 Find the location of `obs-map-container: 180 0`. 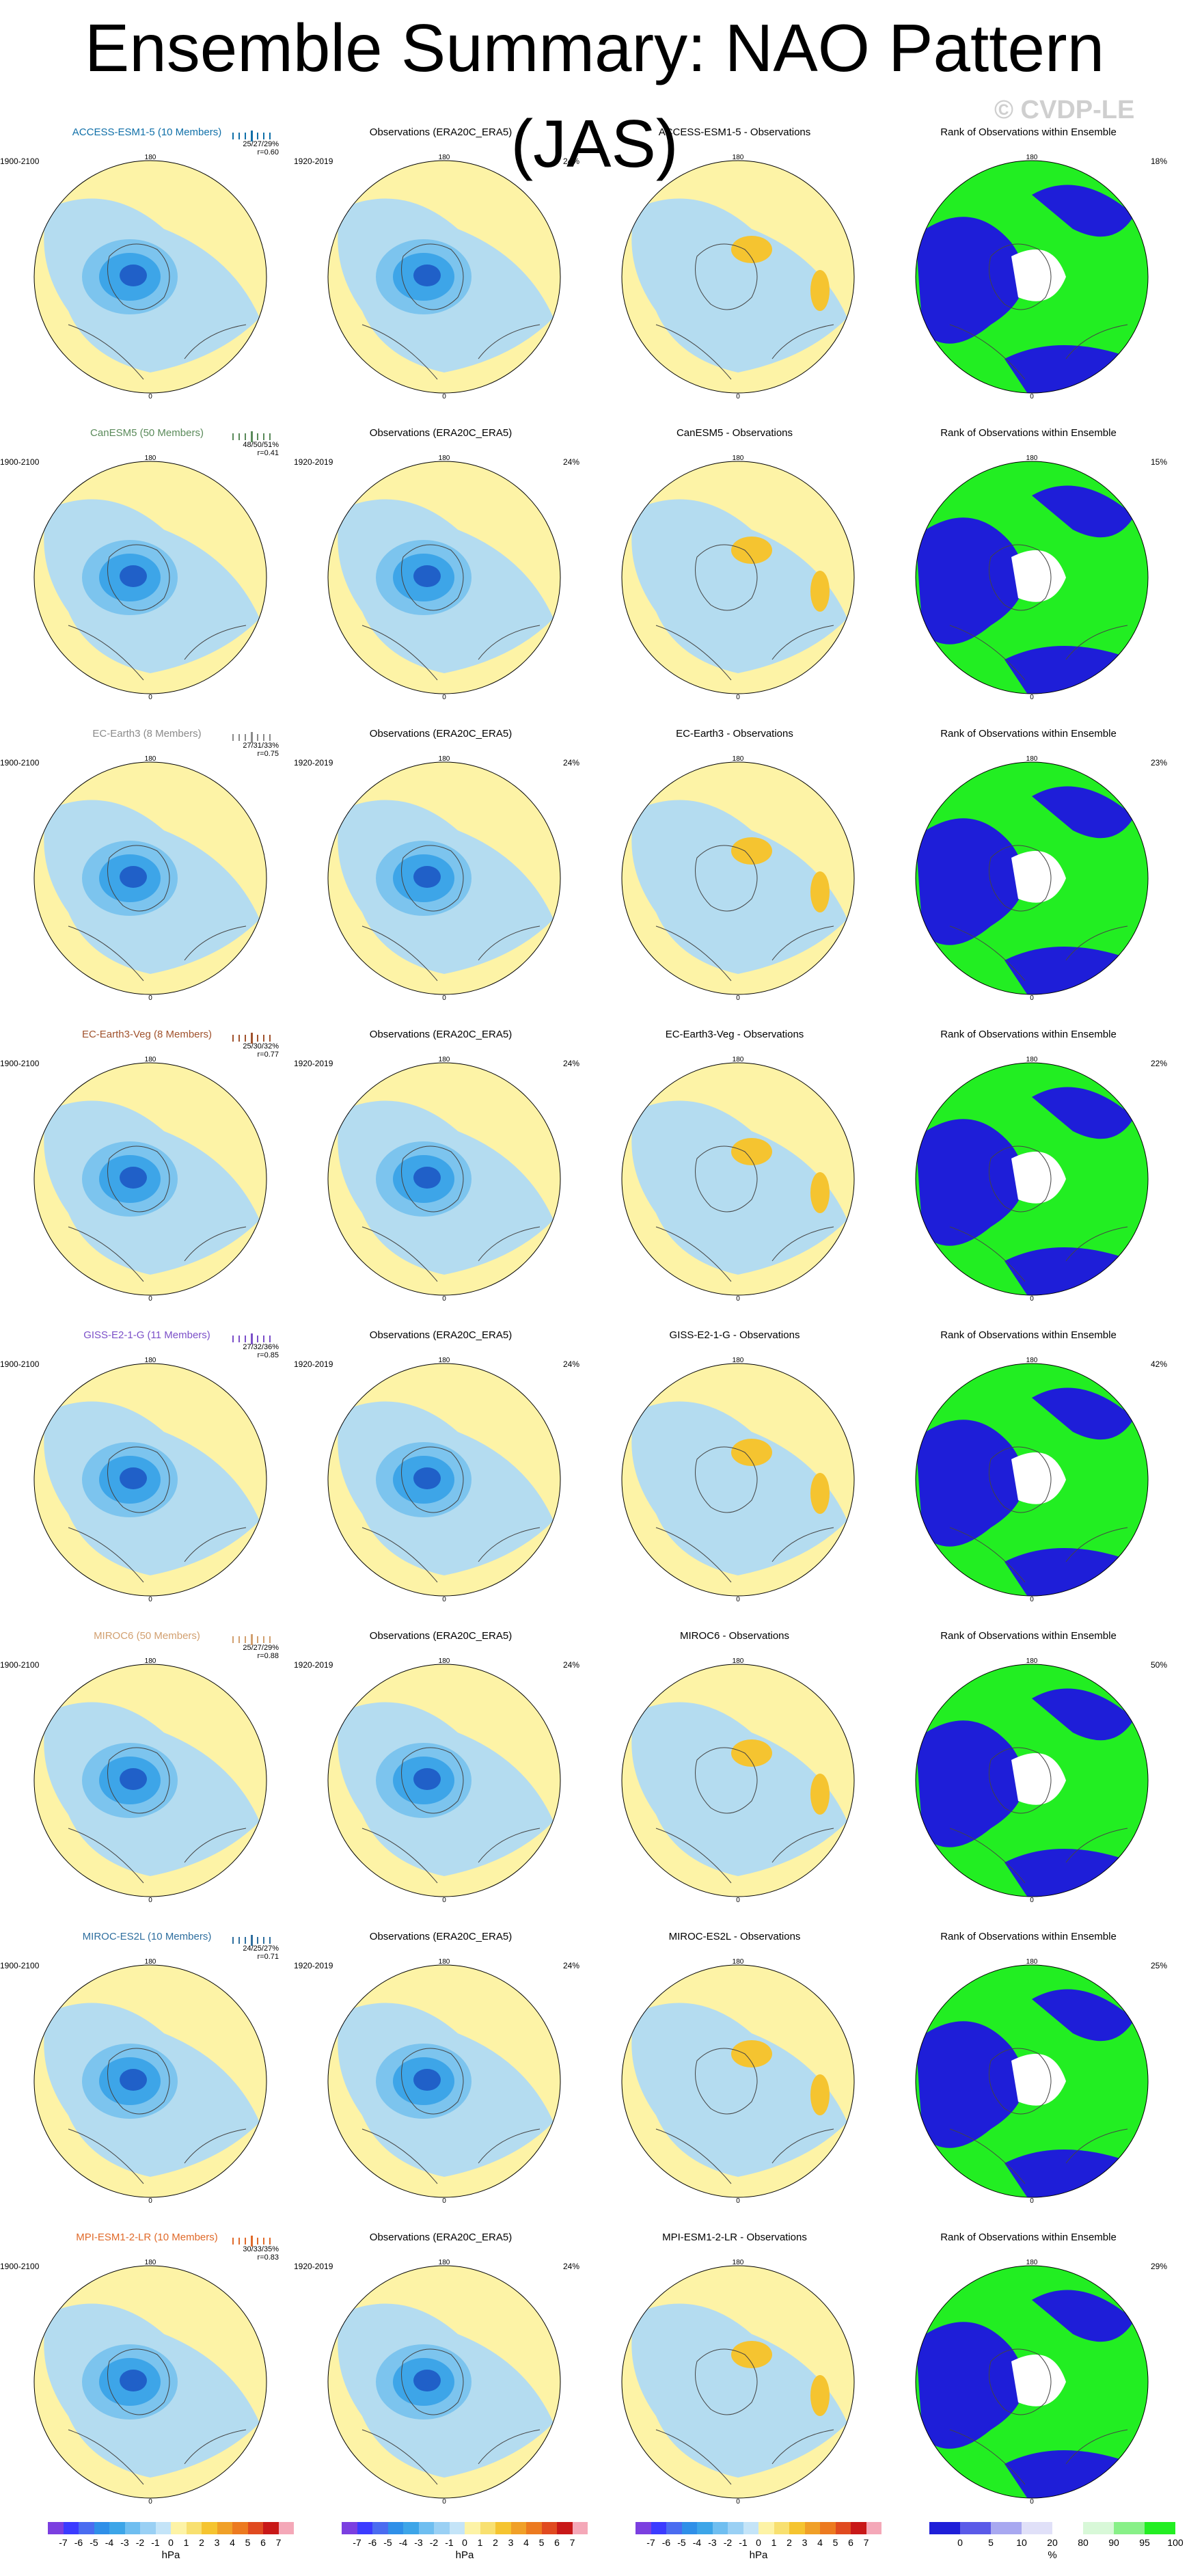

obs-map-container: 180 0 is located at coordinates (444, 2082).